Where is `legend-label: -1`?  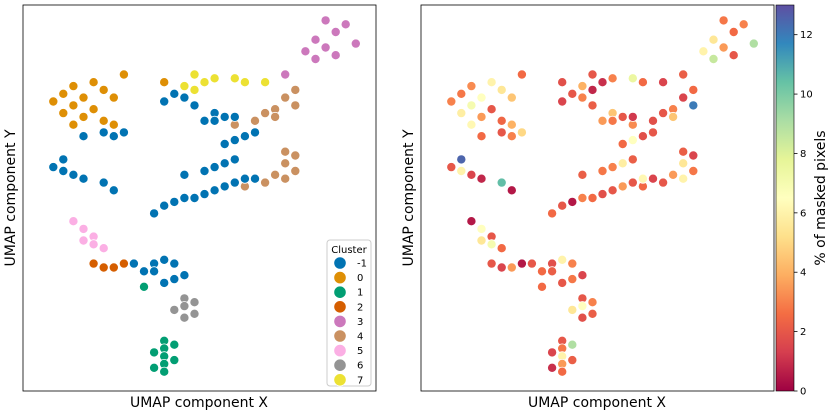
legend-label: -1 is located at coordinates (362, 264).